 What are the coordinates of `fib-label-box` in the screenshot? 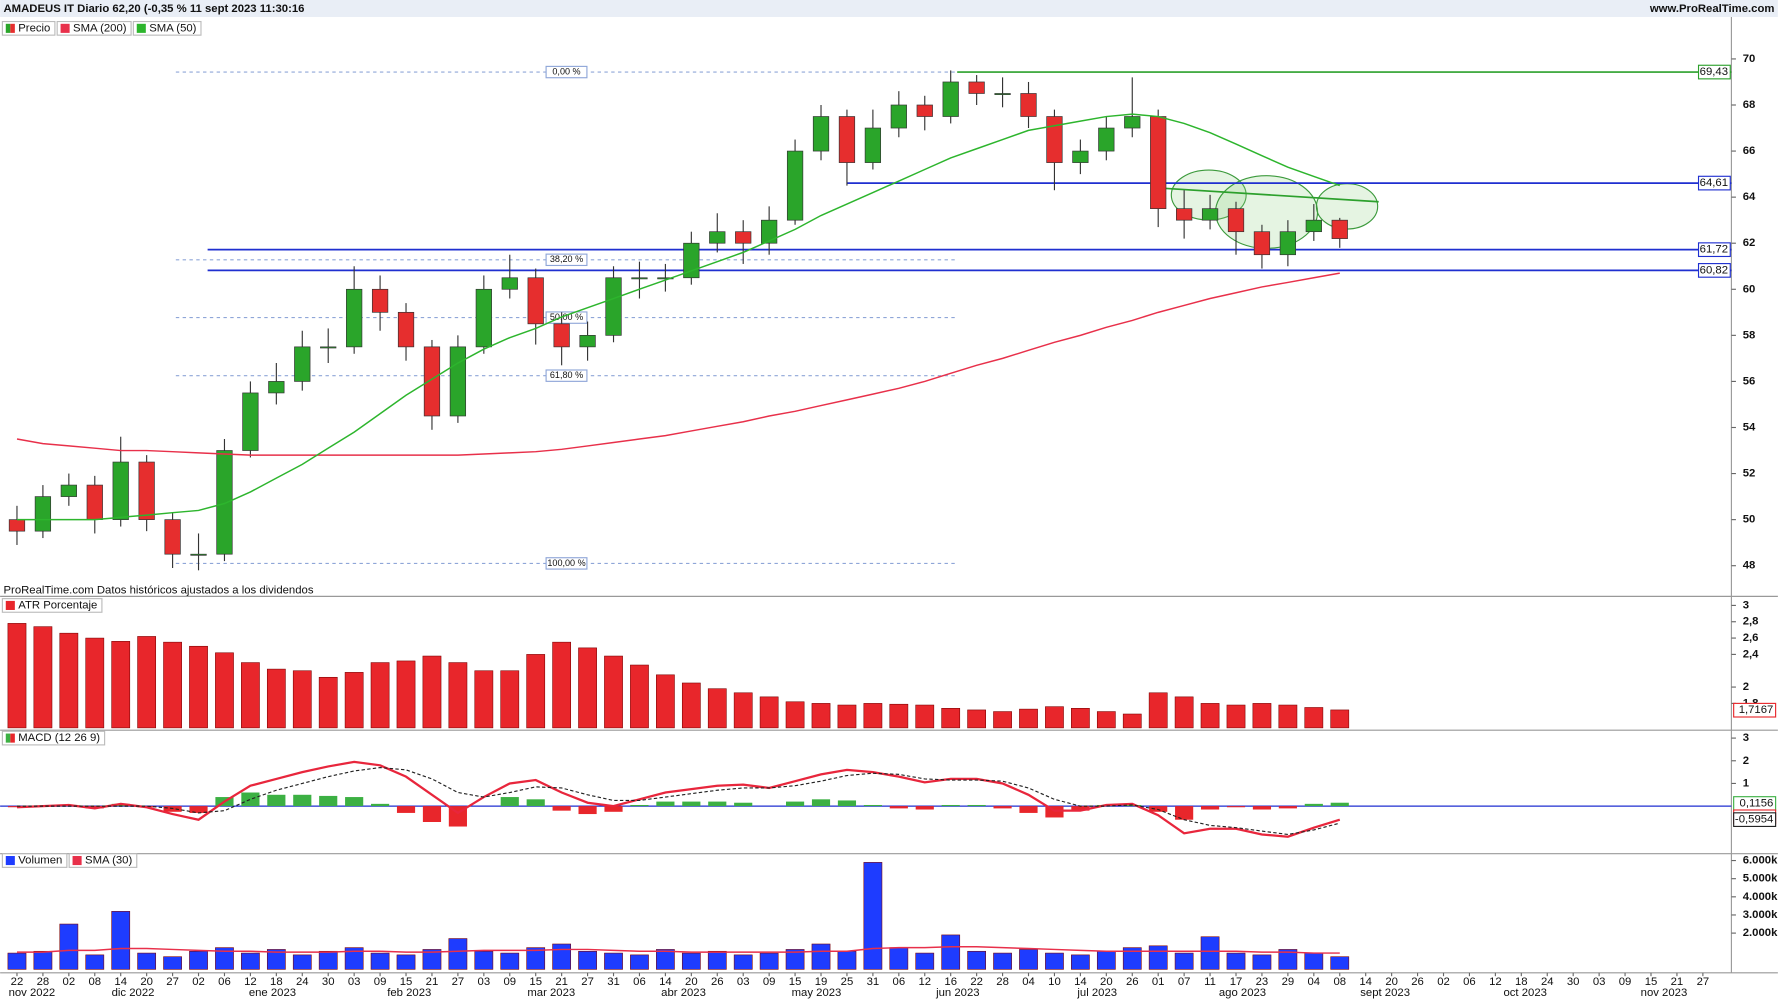 It's located at (566, 375).